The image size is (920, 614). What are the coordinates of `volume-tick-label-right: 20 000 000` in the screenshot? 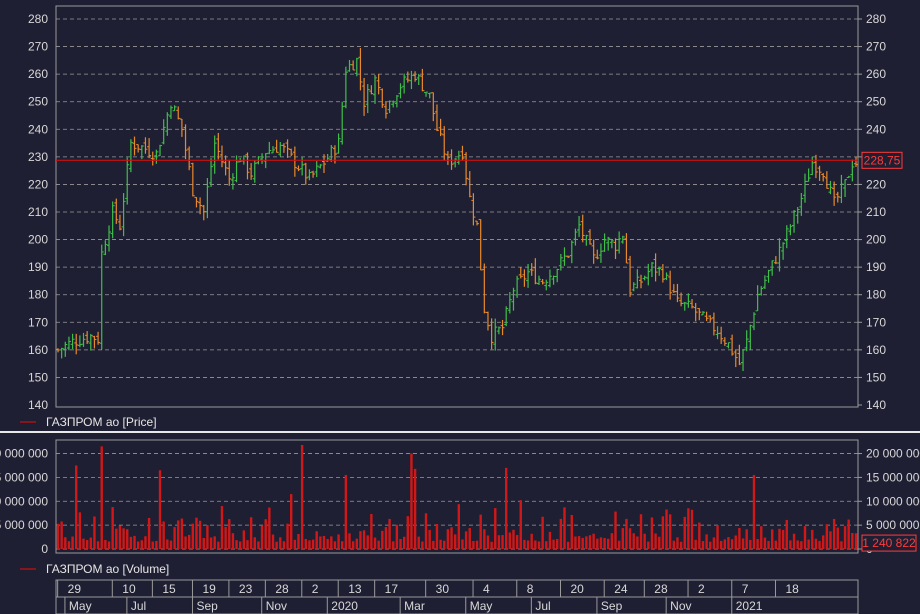 It's located at (893, 454).